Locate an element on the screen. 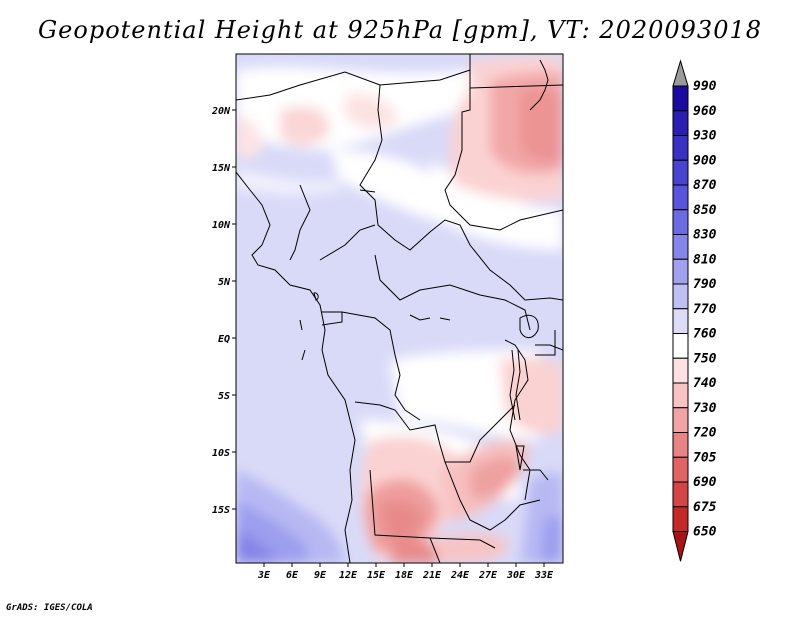  lon-label: 18E is located at coordinates (404, 575).